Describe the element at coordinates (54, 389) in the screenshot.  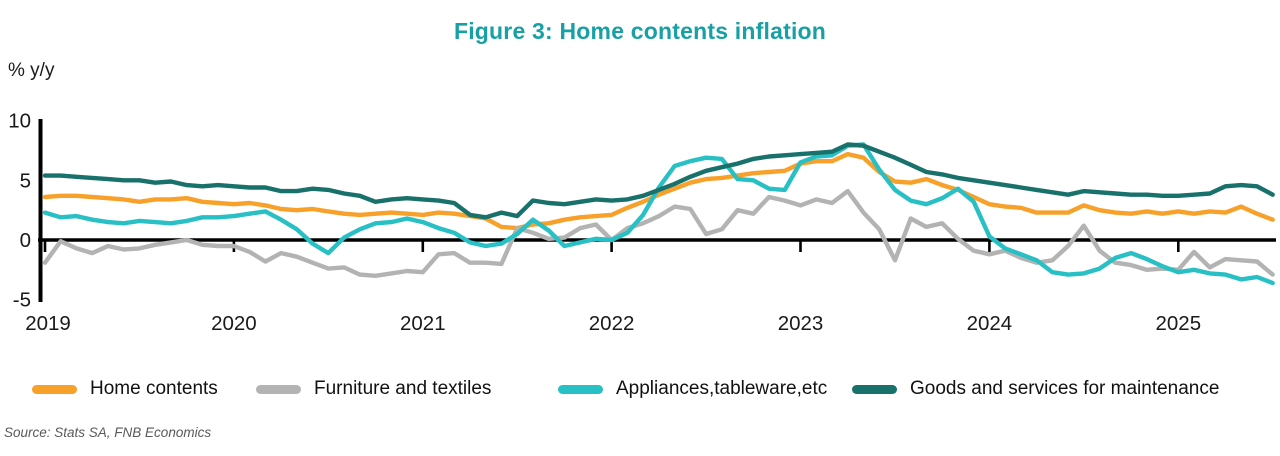
I see `home-contents-swatch` at that location.